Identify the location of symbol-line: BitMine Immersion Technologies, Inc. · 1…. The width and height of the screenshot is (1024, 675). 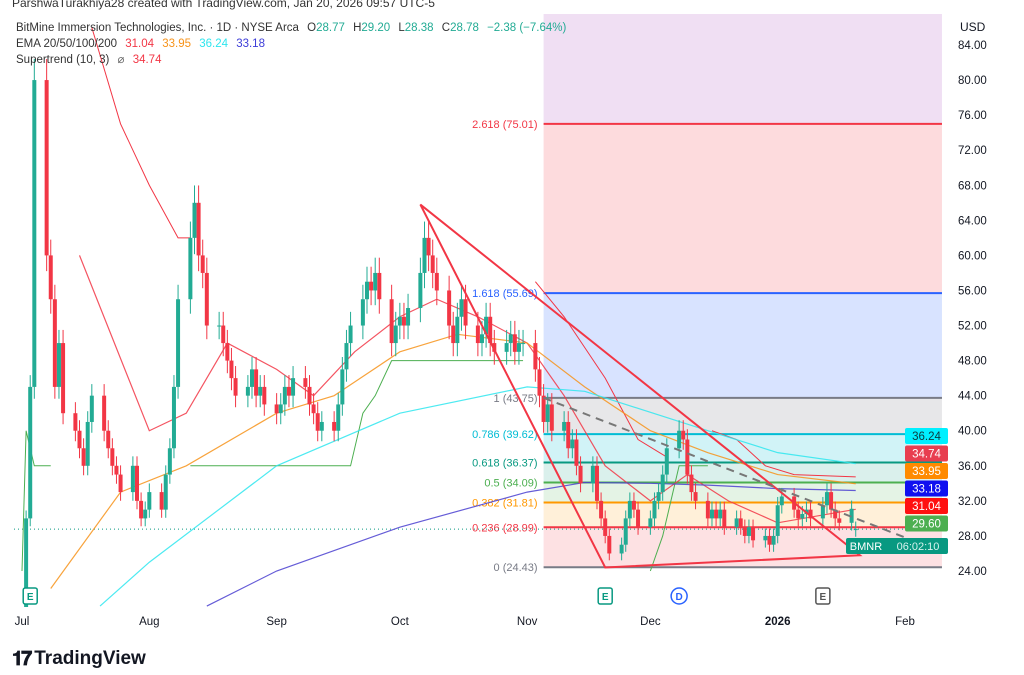
(293, 28).